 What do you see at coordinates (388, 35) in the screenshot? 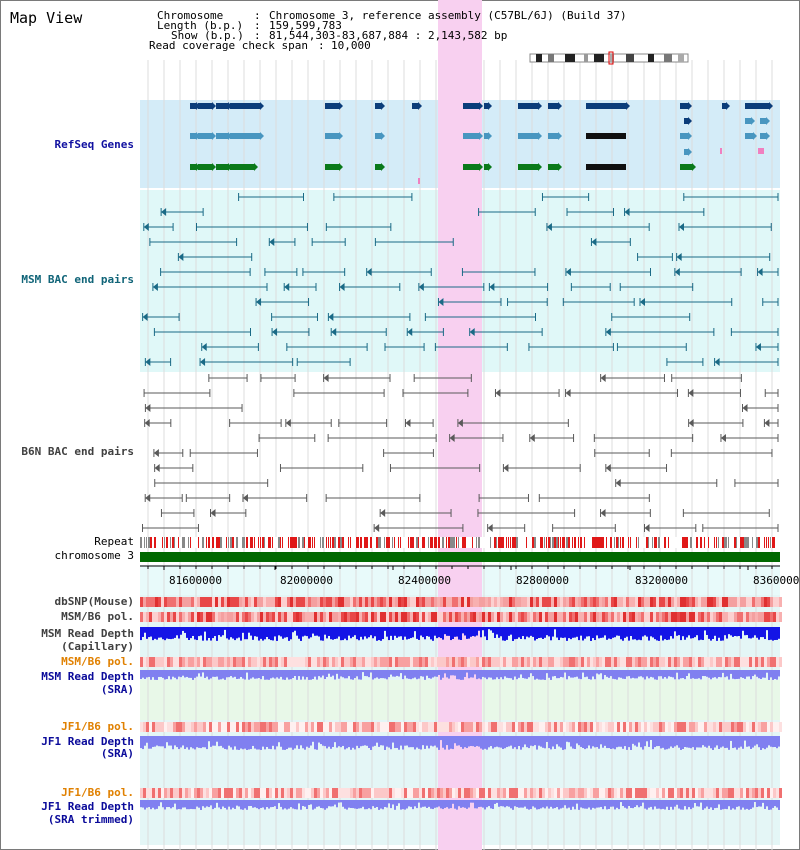
I see `show-value: 81,544,303-83,687,884 : 2,143,582 bp` at bounding box center [388, 35].